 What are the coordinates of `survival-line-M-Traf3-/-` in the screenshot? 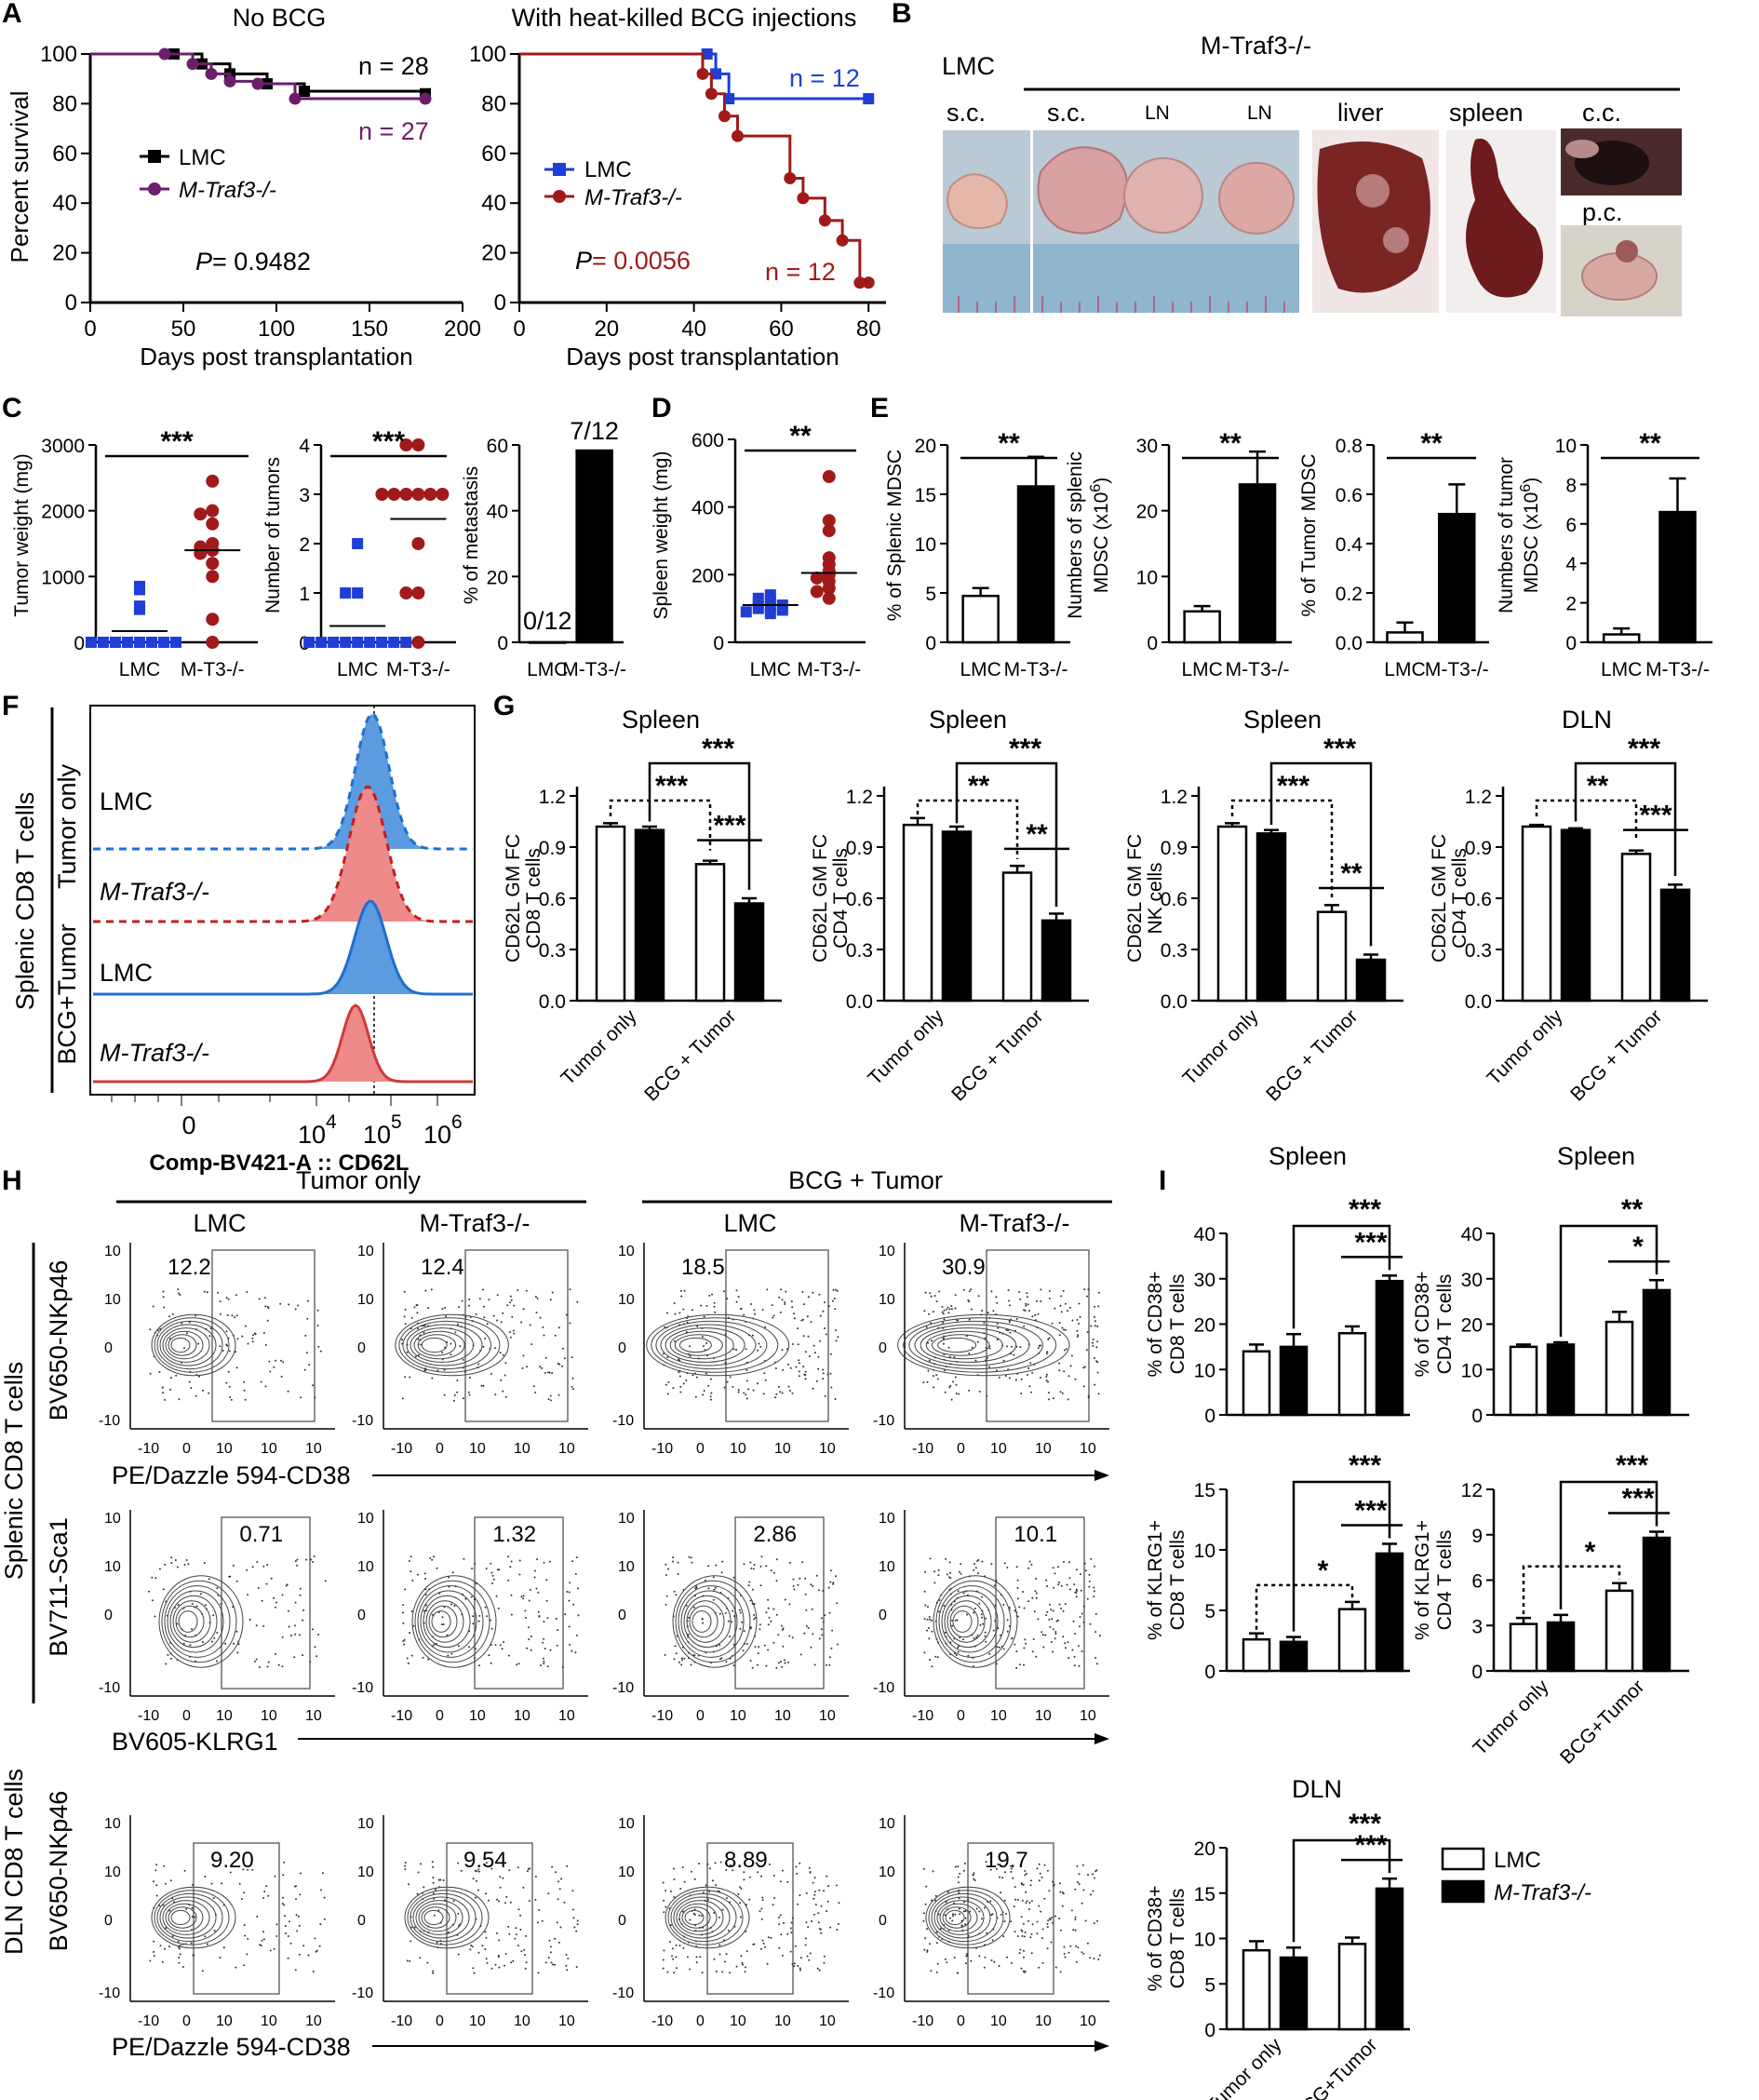 It's located at (257, 76).